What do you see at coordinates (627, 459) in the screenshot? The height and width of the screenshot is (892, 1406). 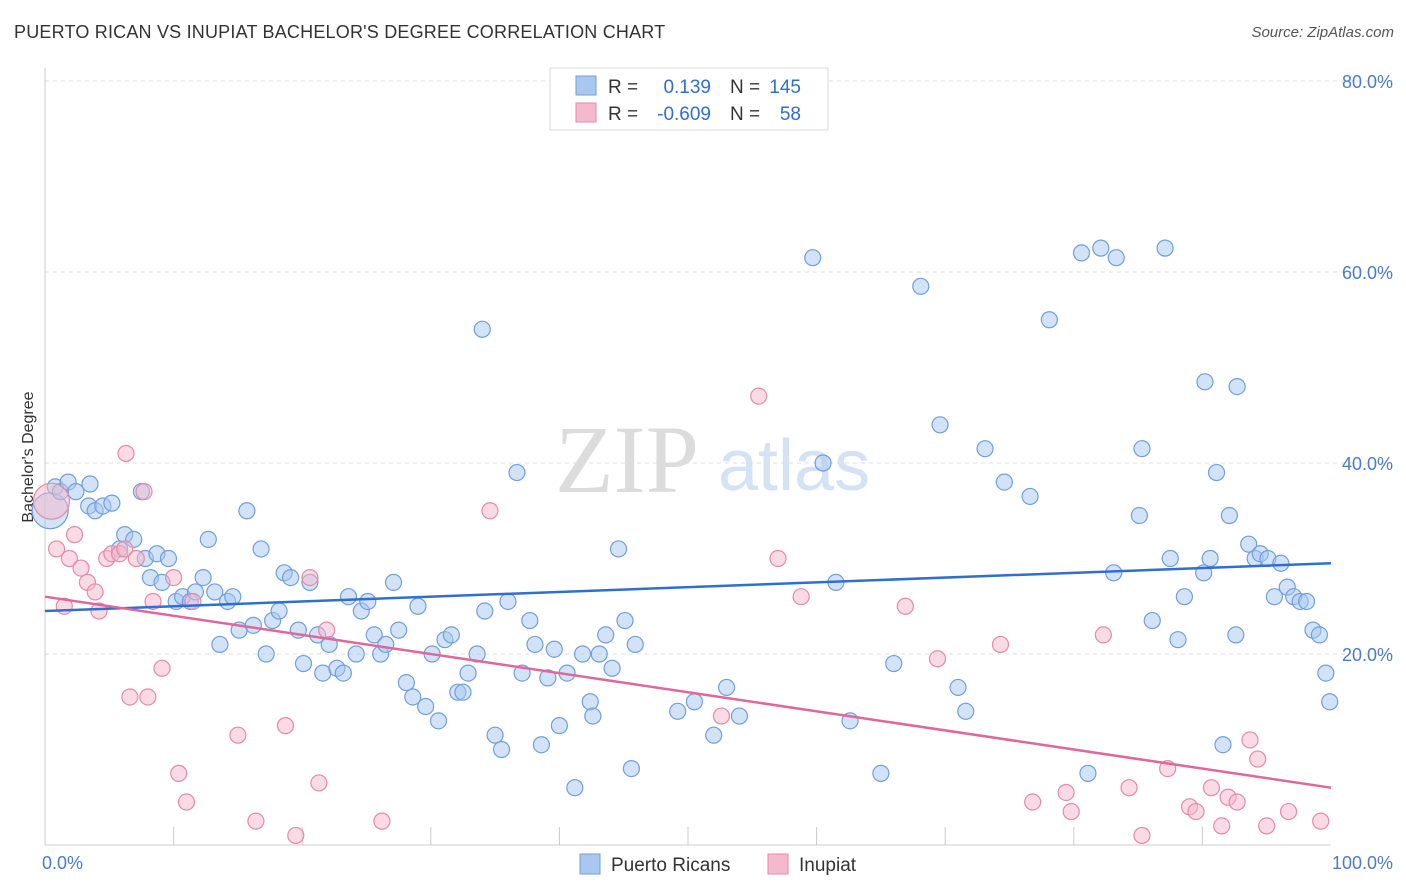 I see `watermark-zip: ZIP` at bounding box center [627, 459].